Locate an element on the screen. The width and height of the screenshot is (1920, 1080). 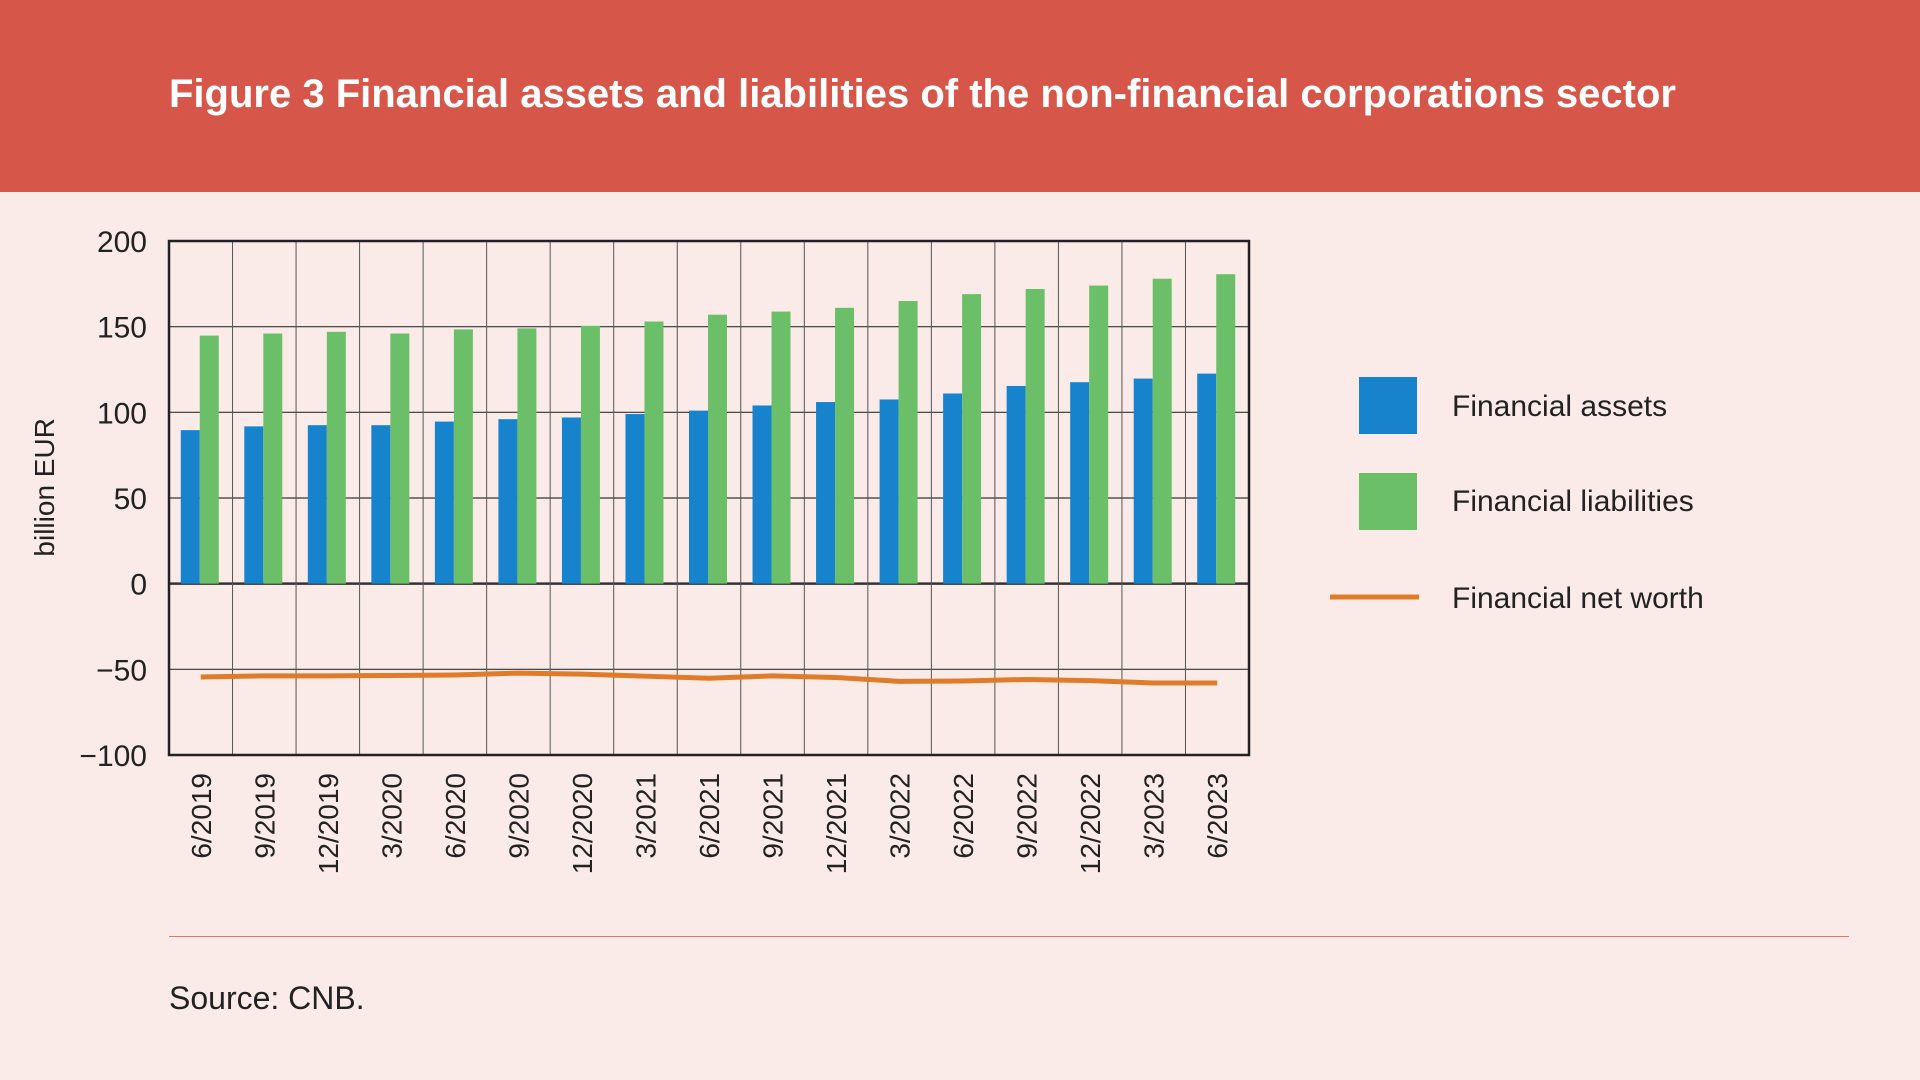
legend-label-financial-liabilities: Financial liabilities is located at coordinates (1573, 501).